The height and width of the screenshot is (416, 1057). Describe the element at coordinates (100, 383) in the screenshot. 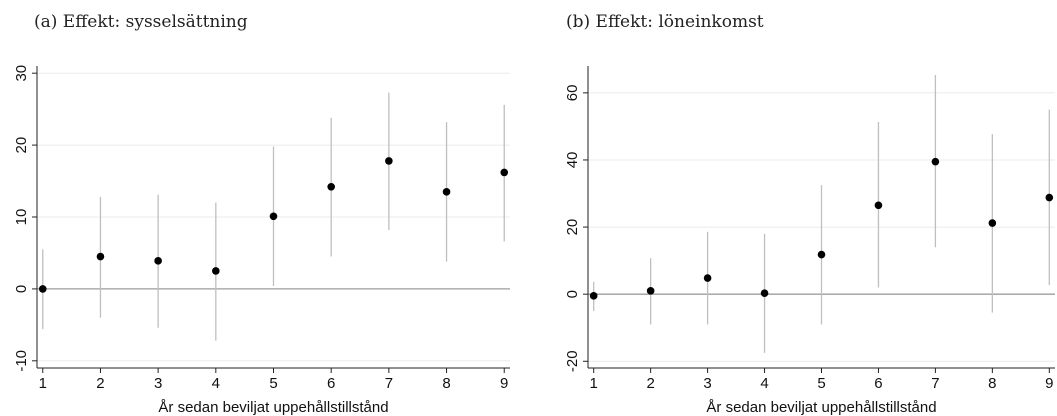

I see `x-tick-label-a-1: 2` at that location.